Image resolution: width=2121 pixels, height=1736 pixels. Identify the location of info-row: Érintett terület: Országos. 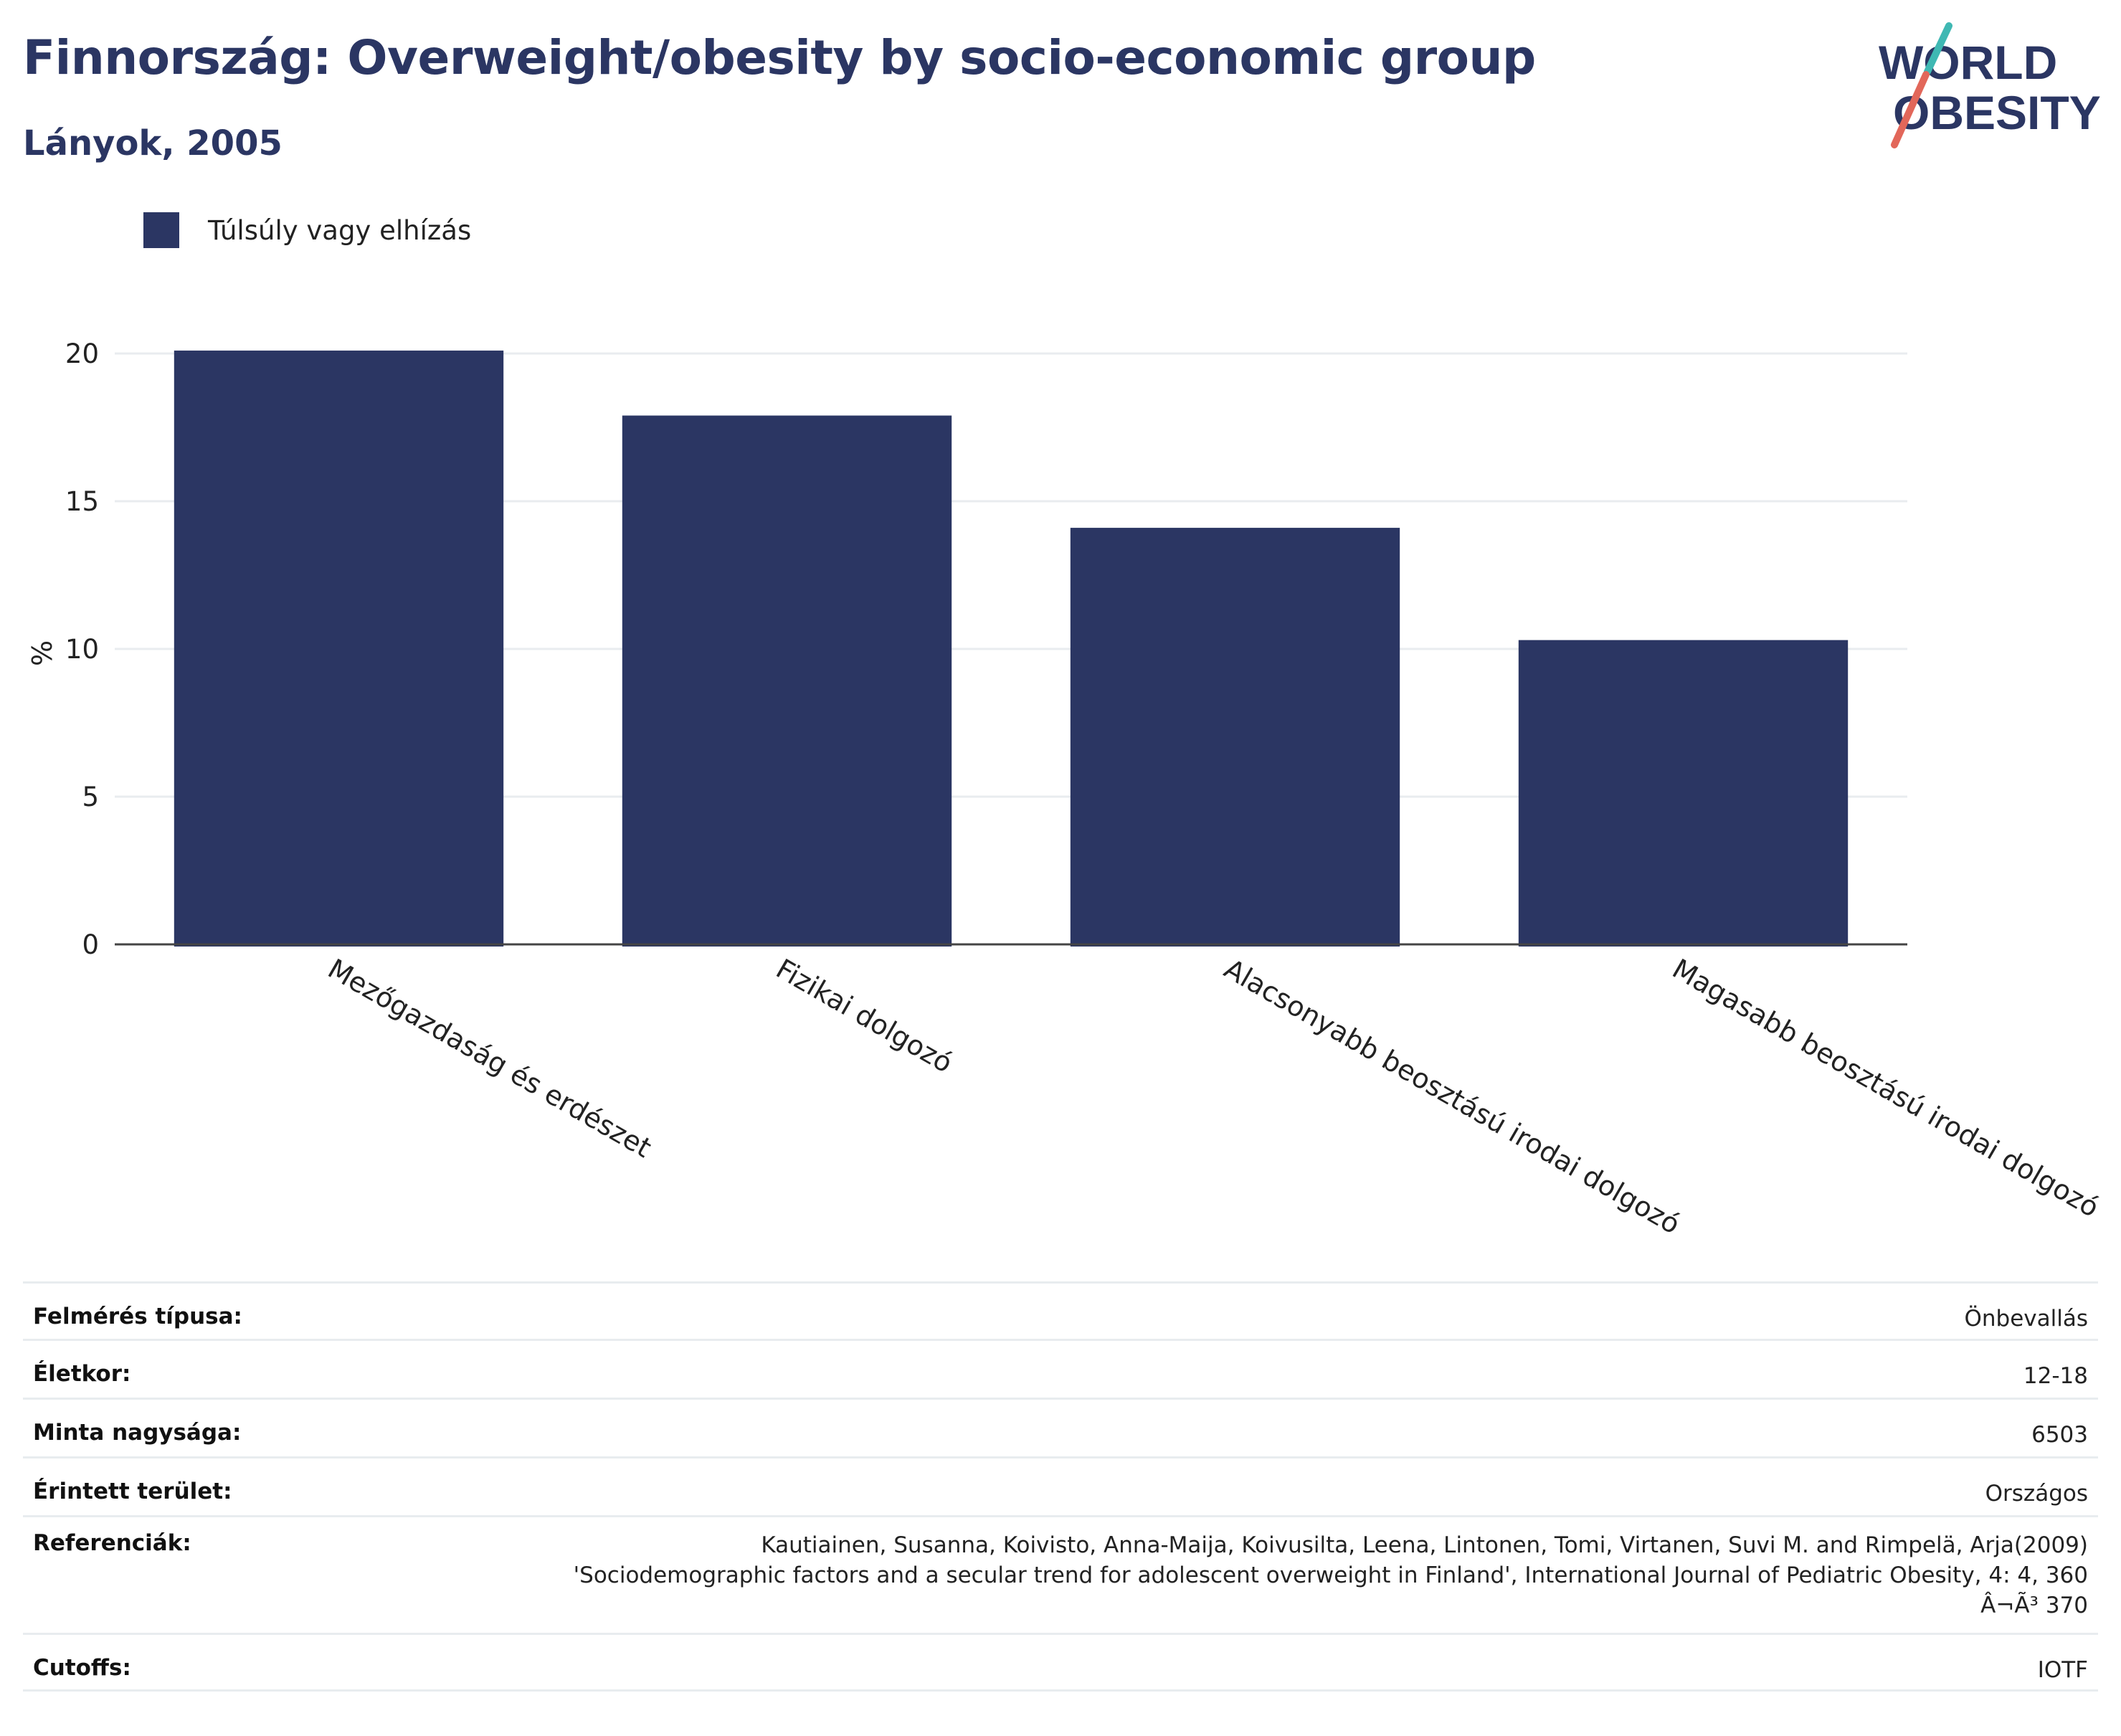
(1060, 1486).